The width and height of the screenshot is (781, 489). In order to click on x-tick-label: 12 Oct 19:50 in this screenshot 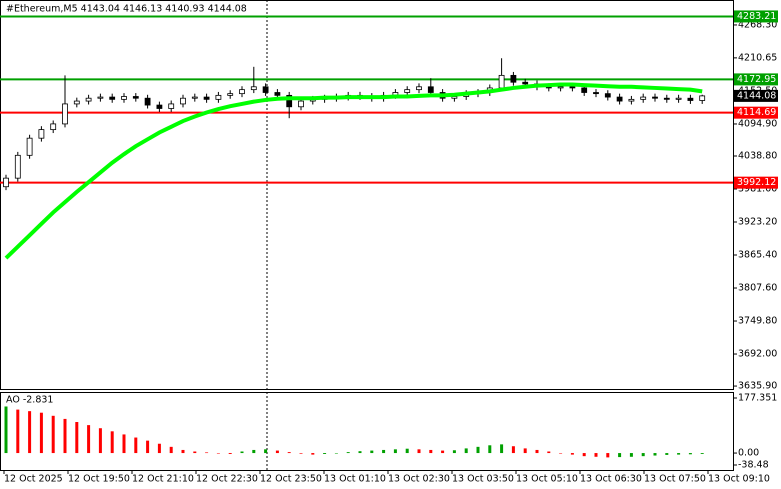, I will do `click(99, 479)`.